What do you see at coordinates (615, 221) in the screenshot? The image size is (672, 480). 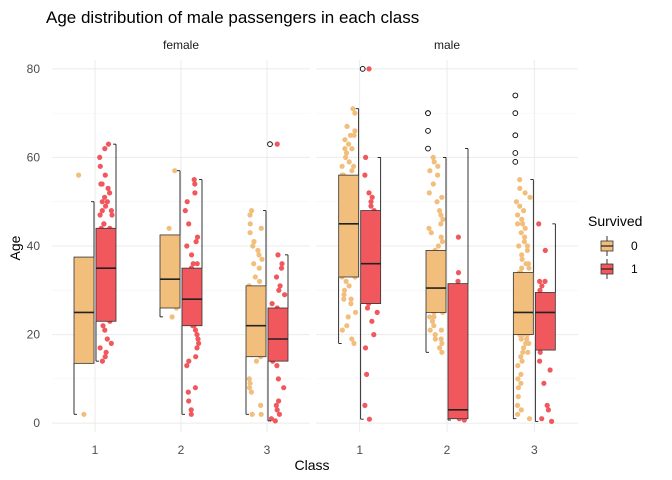 I see `legend-title: Survived` at bounding box center [615, 221].